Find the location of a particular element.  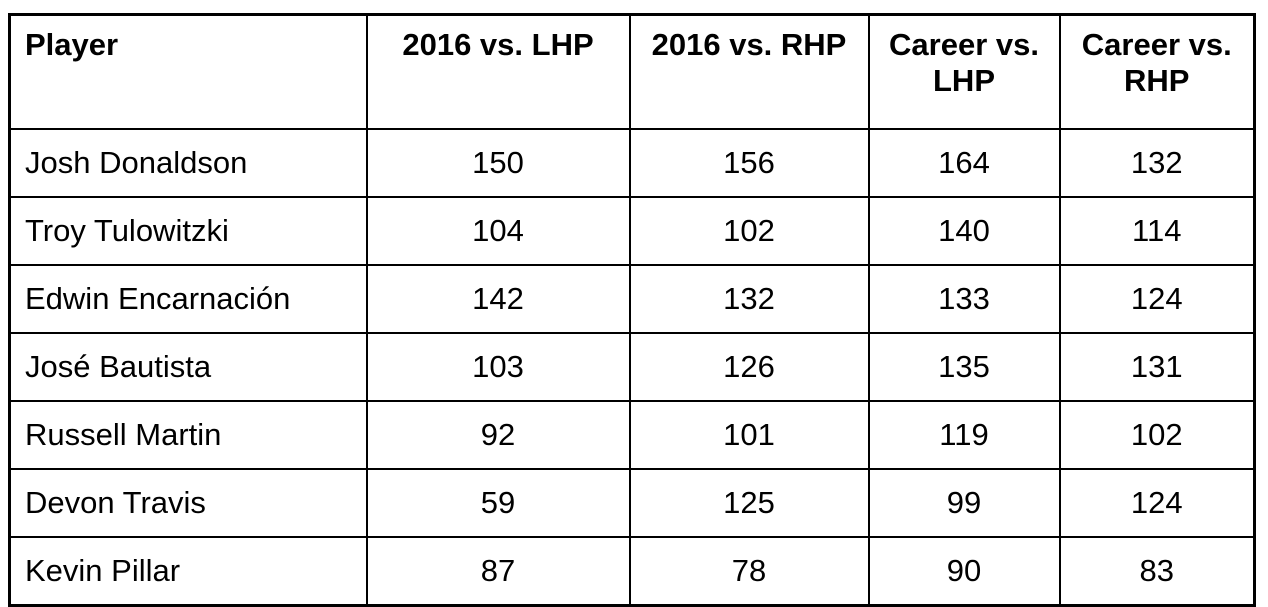

table-row: José Bautista 103 126 135 131 is located at coordinates (632, 367).